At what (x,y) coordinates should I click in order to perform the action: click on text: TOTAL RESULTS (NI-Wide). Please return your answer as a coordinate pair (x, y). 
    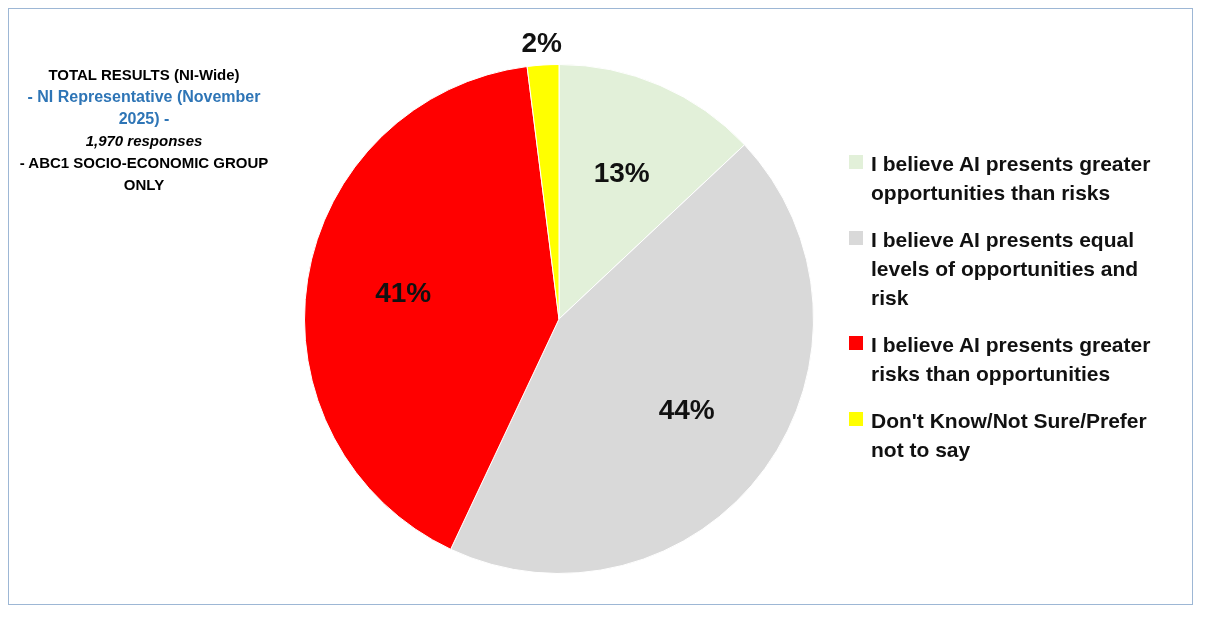
    Looking at the image, I should click on (144, 75).